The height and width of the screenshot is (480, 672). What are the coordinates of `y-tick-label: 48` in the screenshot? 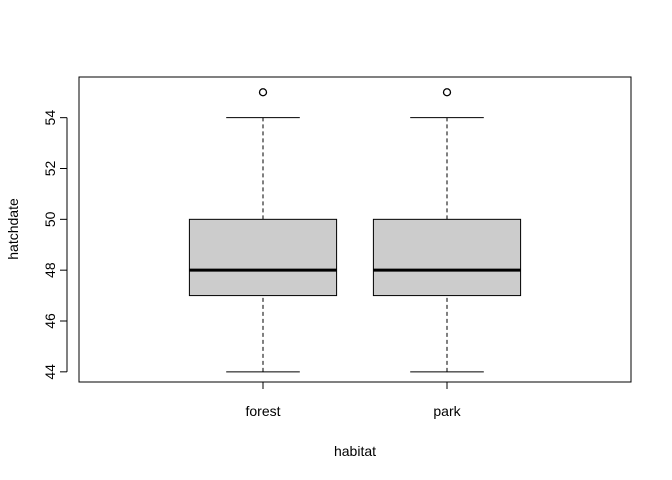 It's located at (50, 270).